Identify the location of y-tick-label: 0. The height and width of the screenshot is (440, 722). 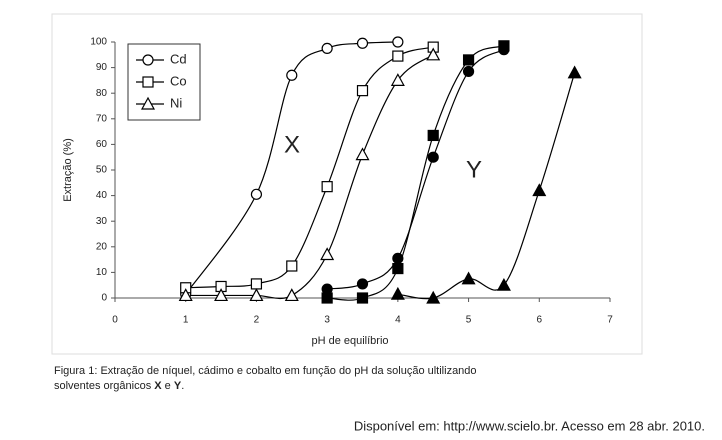
(104, 298).